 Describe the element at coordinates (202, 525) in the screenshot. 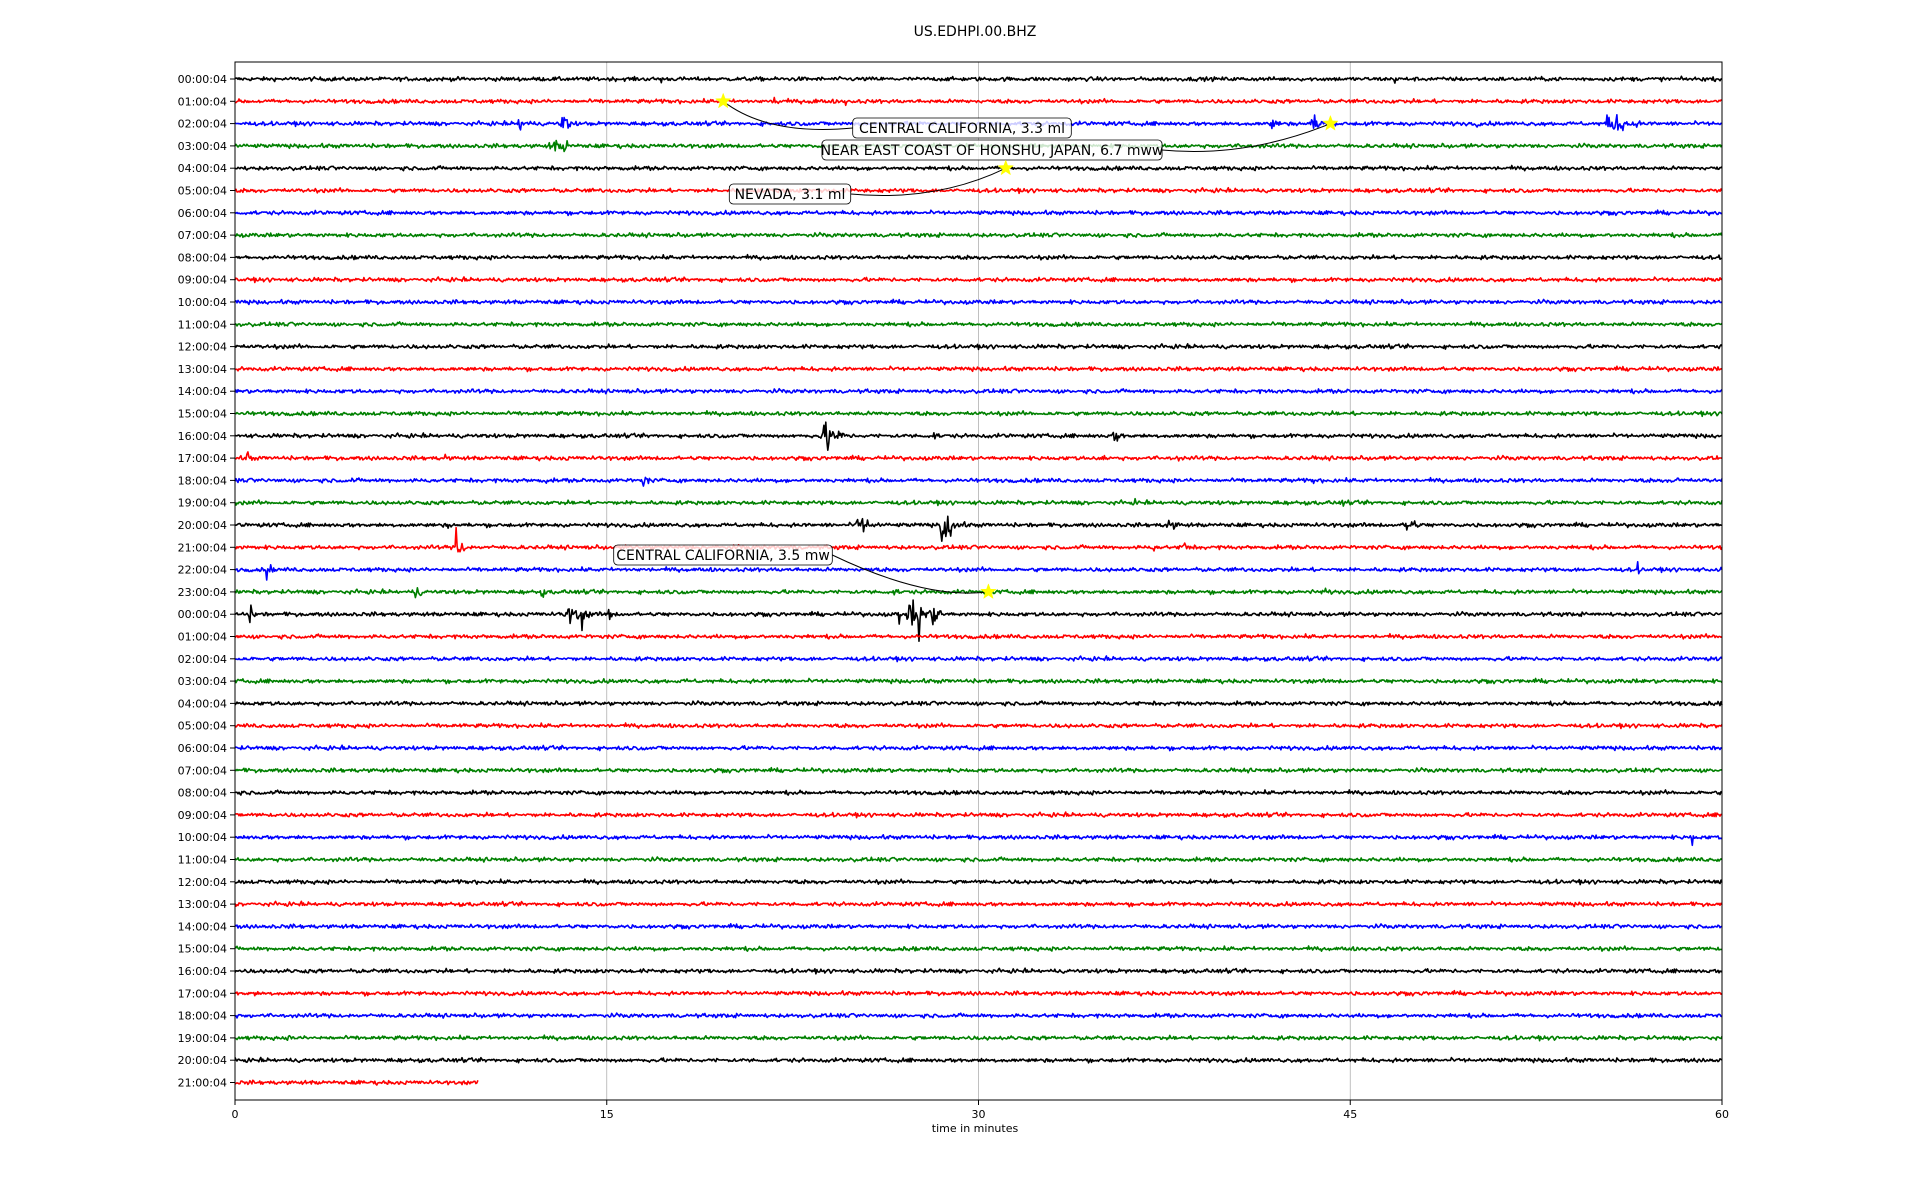

I see `row-time-label: 20:00:04` at that location.